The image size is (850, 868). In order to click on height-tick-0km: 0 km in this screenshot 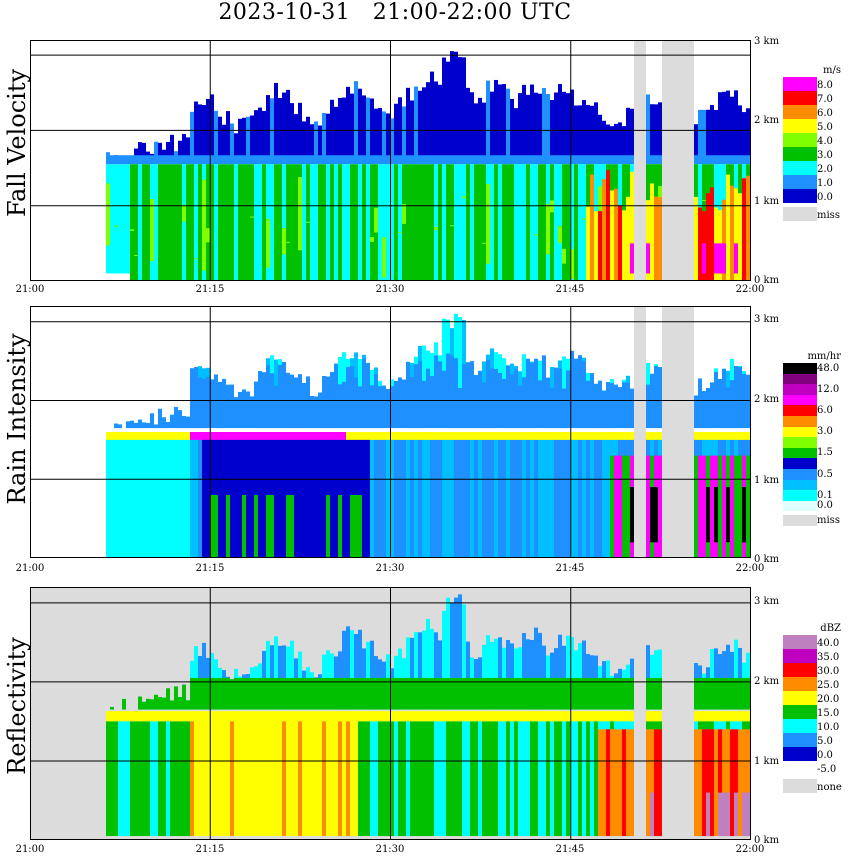, I will do `click(767, 840)`.